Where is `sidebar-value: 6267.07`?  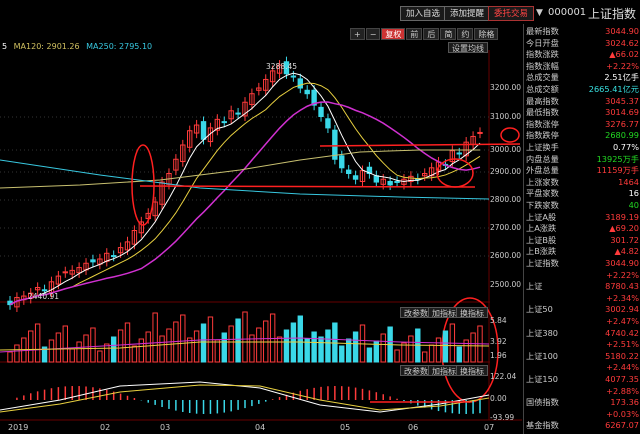
sidebar-value: 6267.07 is located at coordinates (622, 425).